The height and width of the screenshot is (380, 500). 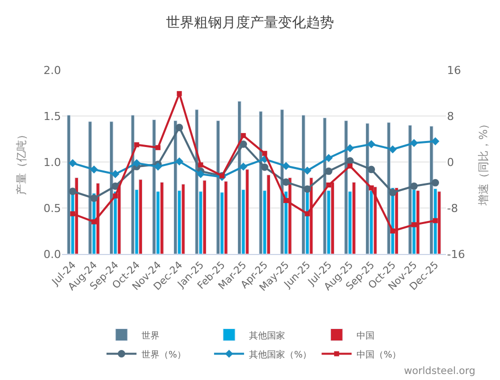 What do you see at coordinates (450, 116) in the screenshot?
I see `y2-tick-label: 8` at bounding box center [450, 116].